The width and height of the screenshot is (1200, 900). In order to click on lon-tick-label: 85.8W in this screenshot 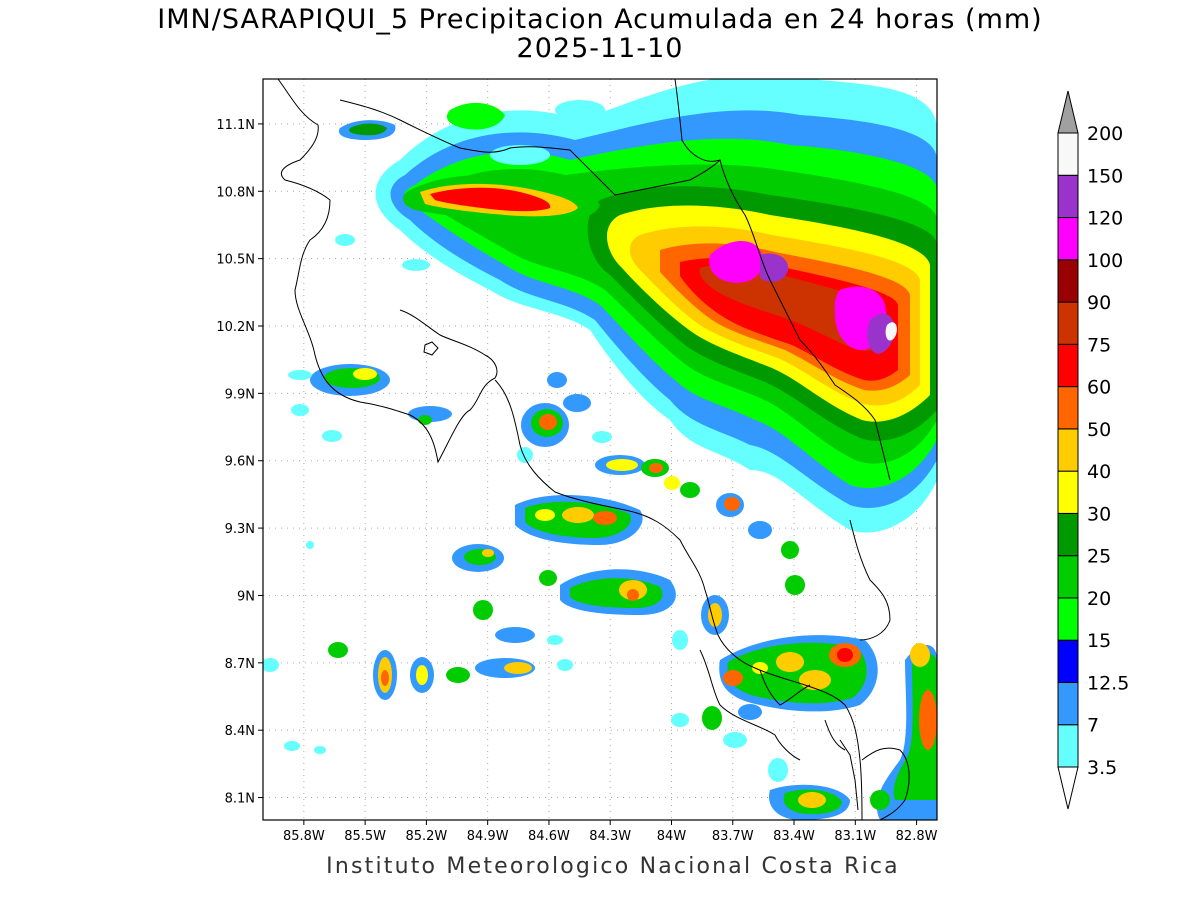, I will do `click(304, 836)`.